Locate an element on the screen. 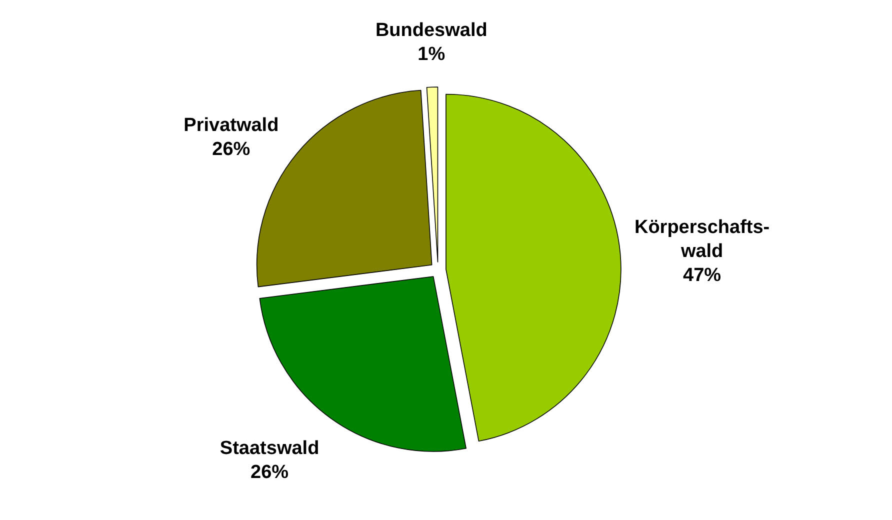 This screenshot has height=520, width=892. slice-label: Staatswald is located at coordinates (270, 448).